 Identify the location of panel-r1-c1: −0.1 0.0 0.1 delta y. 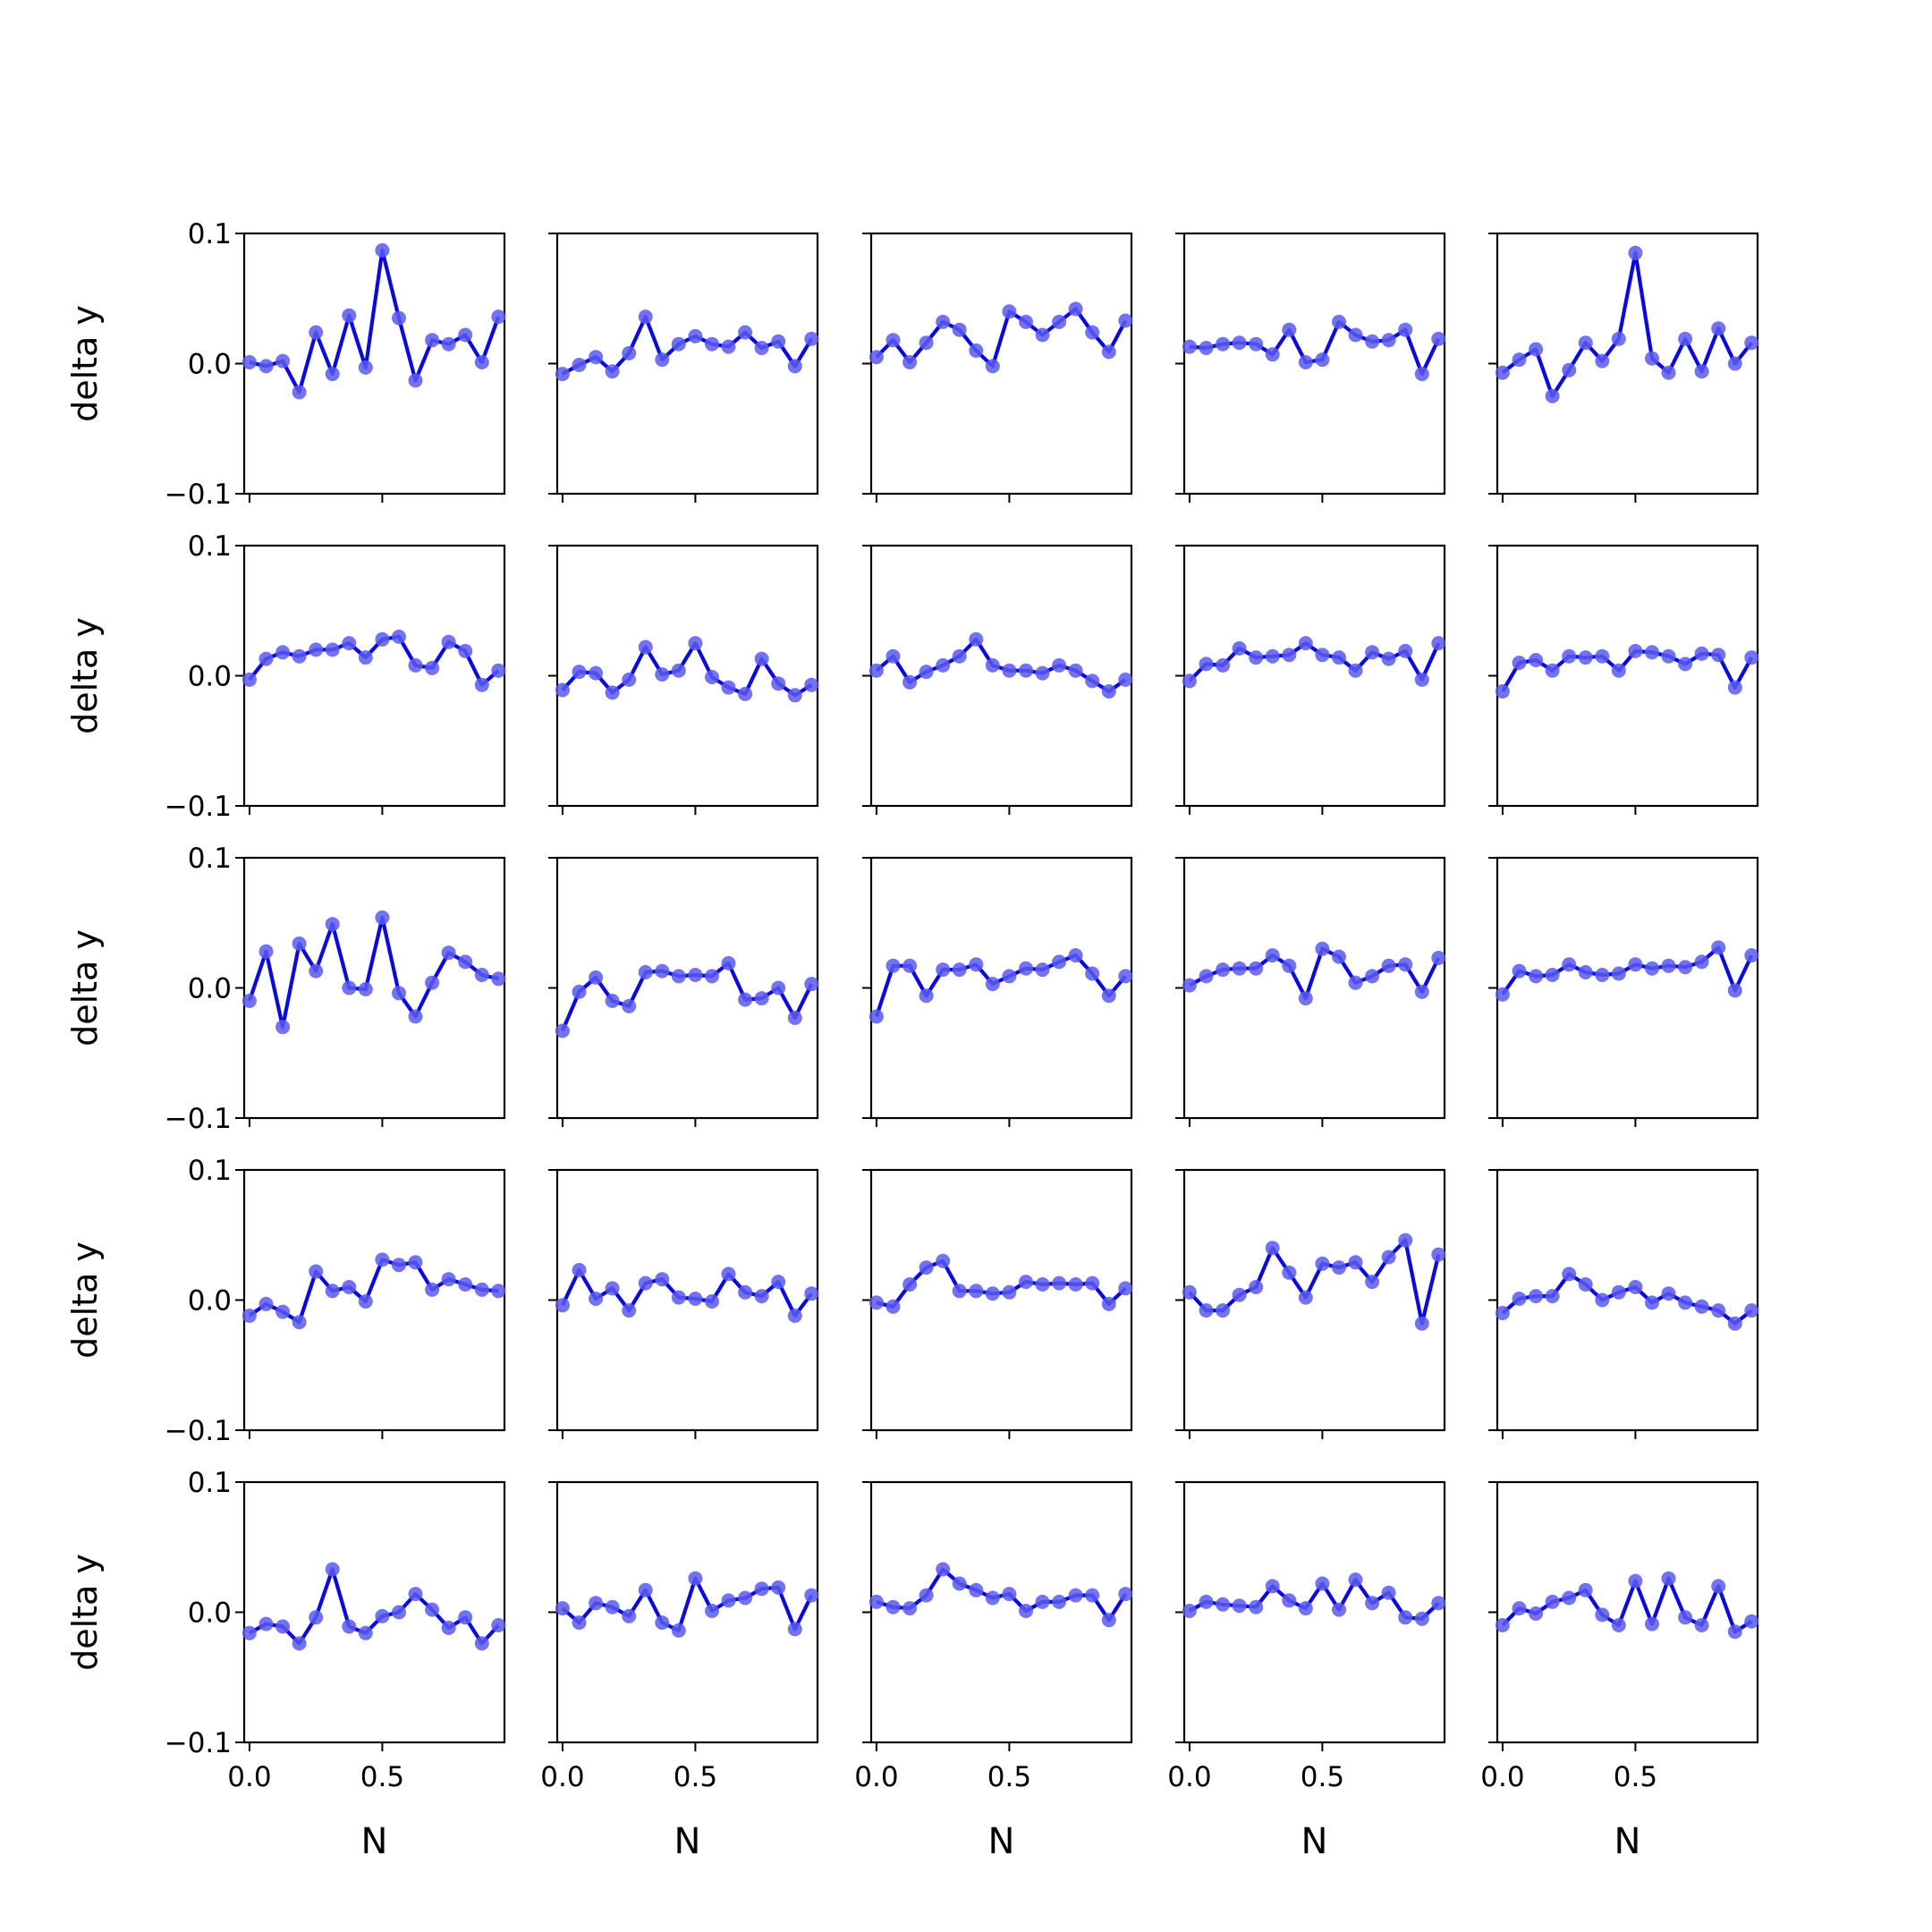
(285, 364).